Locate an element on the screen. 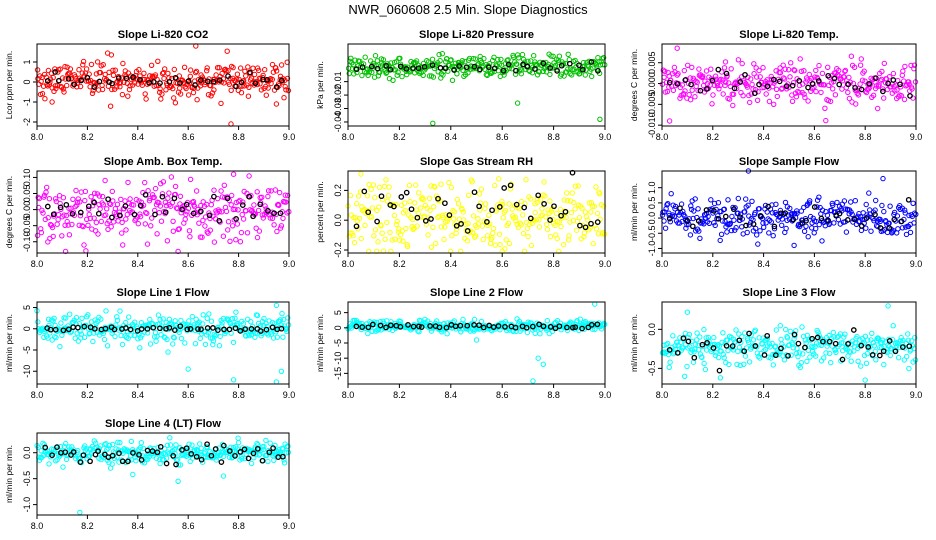  x-tick-label: 8.8 is located at coordinates (865, 395).